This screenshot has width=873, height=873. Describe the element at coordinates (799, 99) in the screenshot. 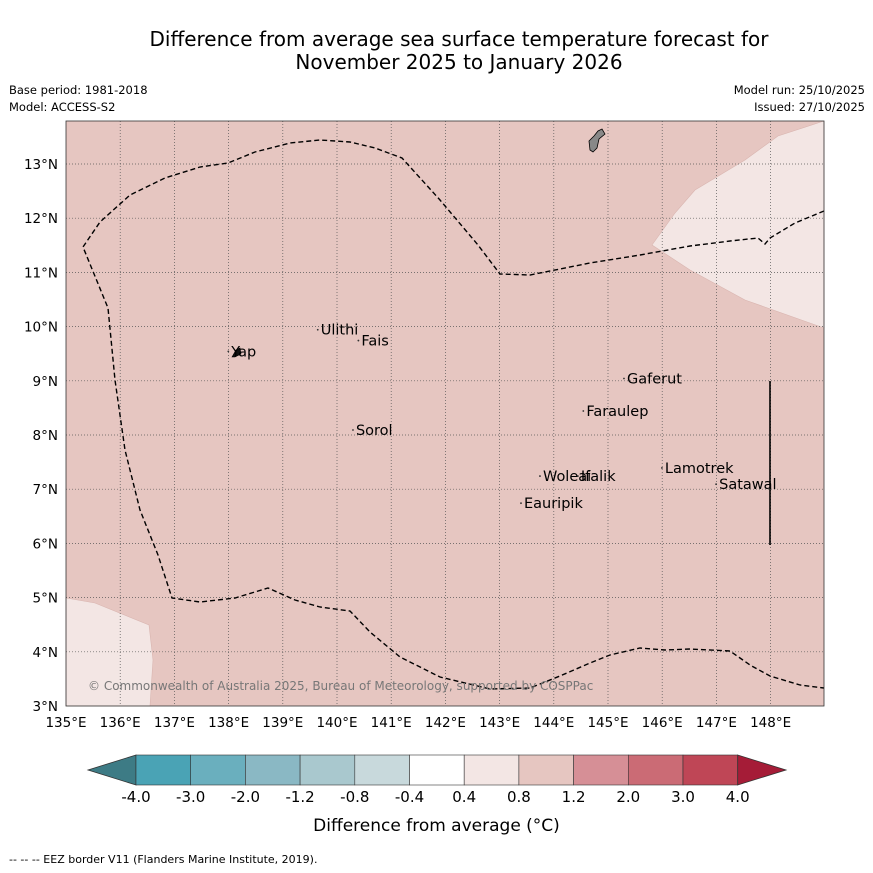

I see `meta-right: Model run: 25/10/2025 Issued: 27/10/2025` at that location.